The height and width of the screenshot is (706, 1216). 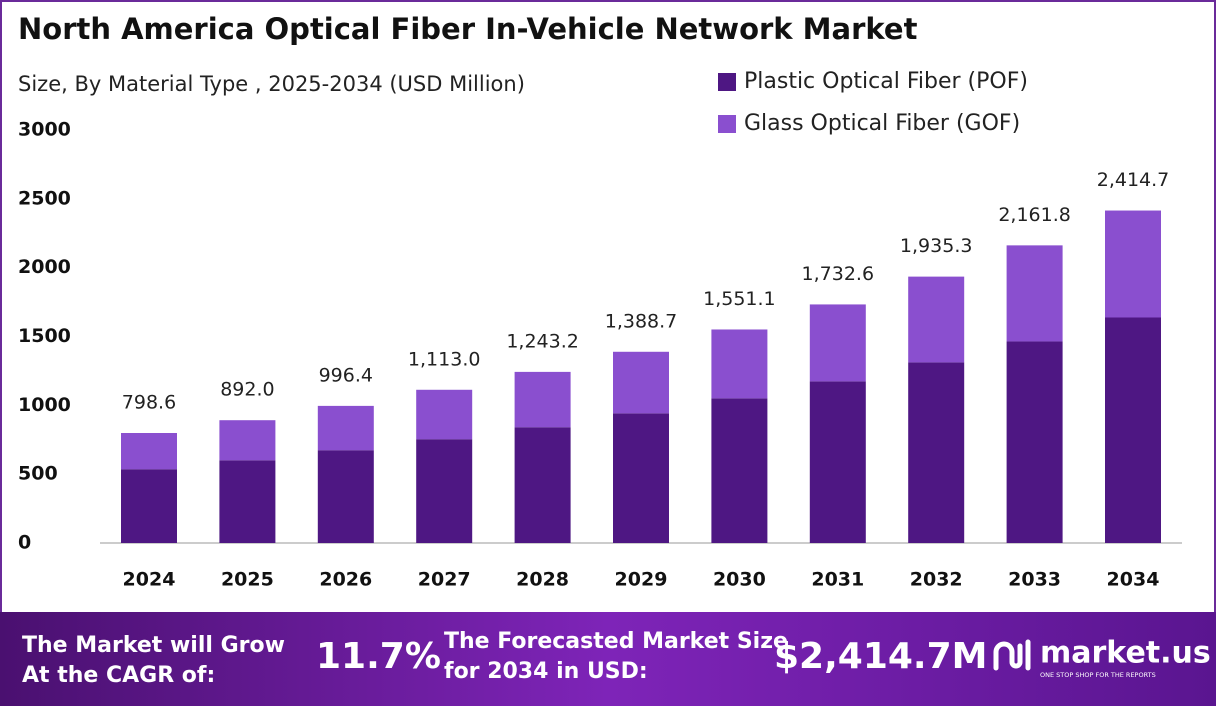 What do you see at coordinates (1098, 675) in the screenshot?
I see `logo-tagline: ONE STOP SHOP FOR THE REPORTS` at bounding box center [1098, 675].